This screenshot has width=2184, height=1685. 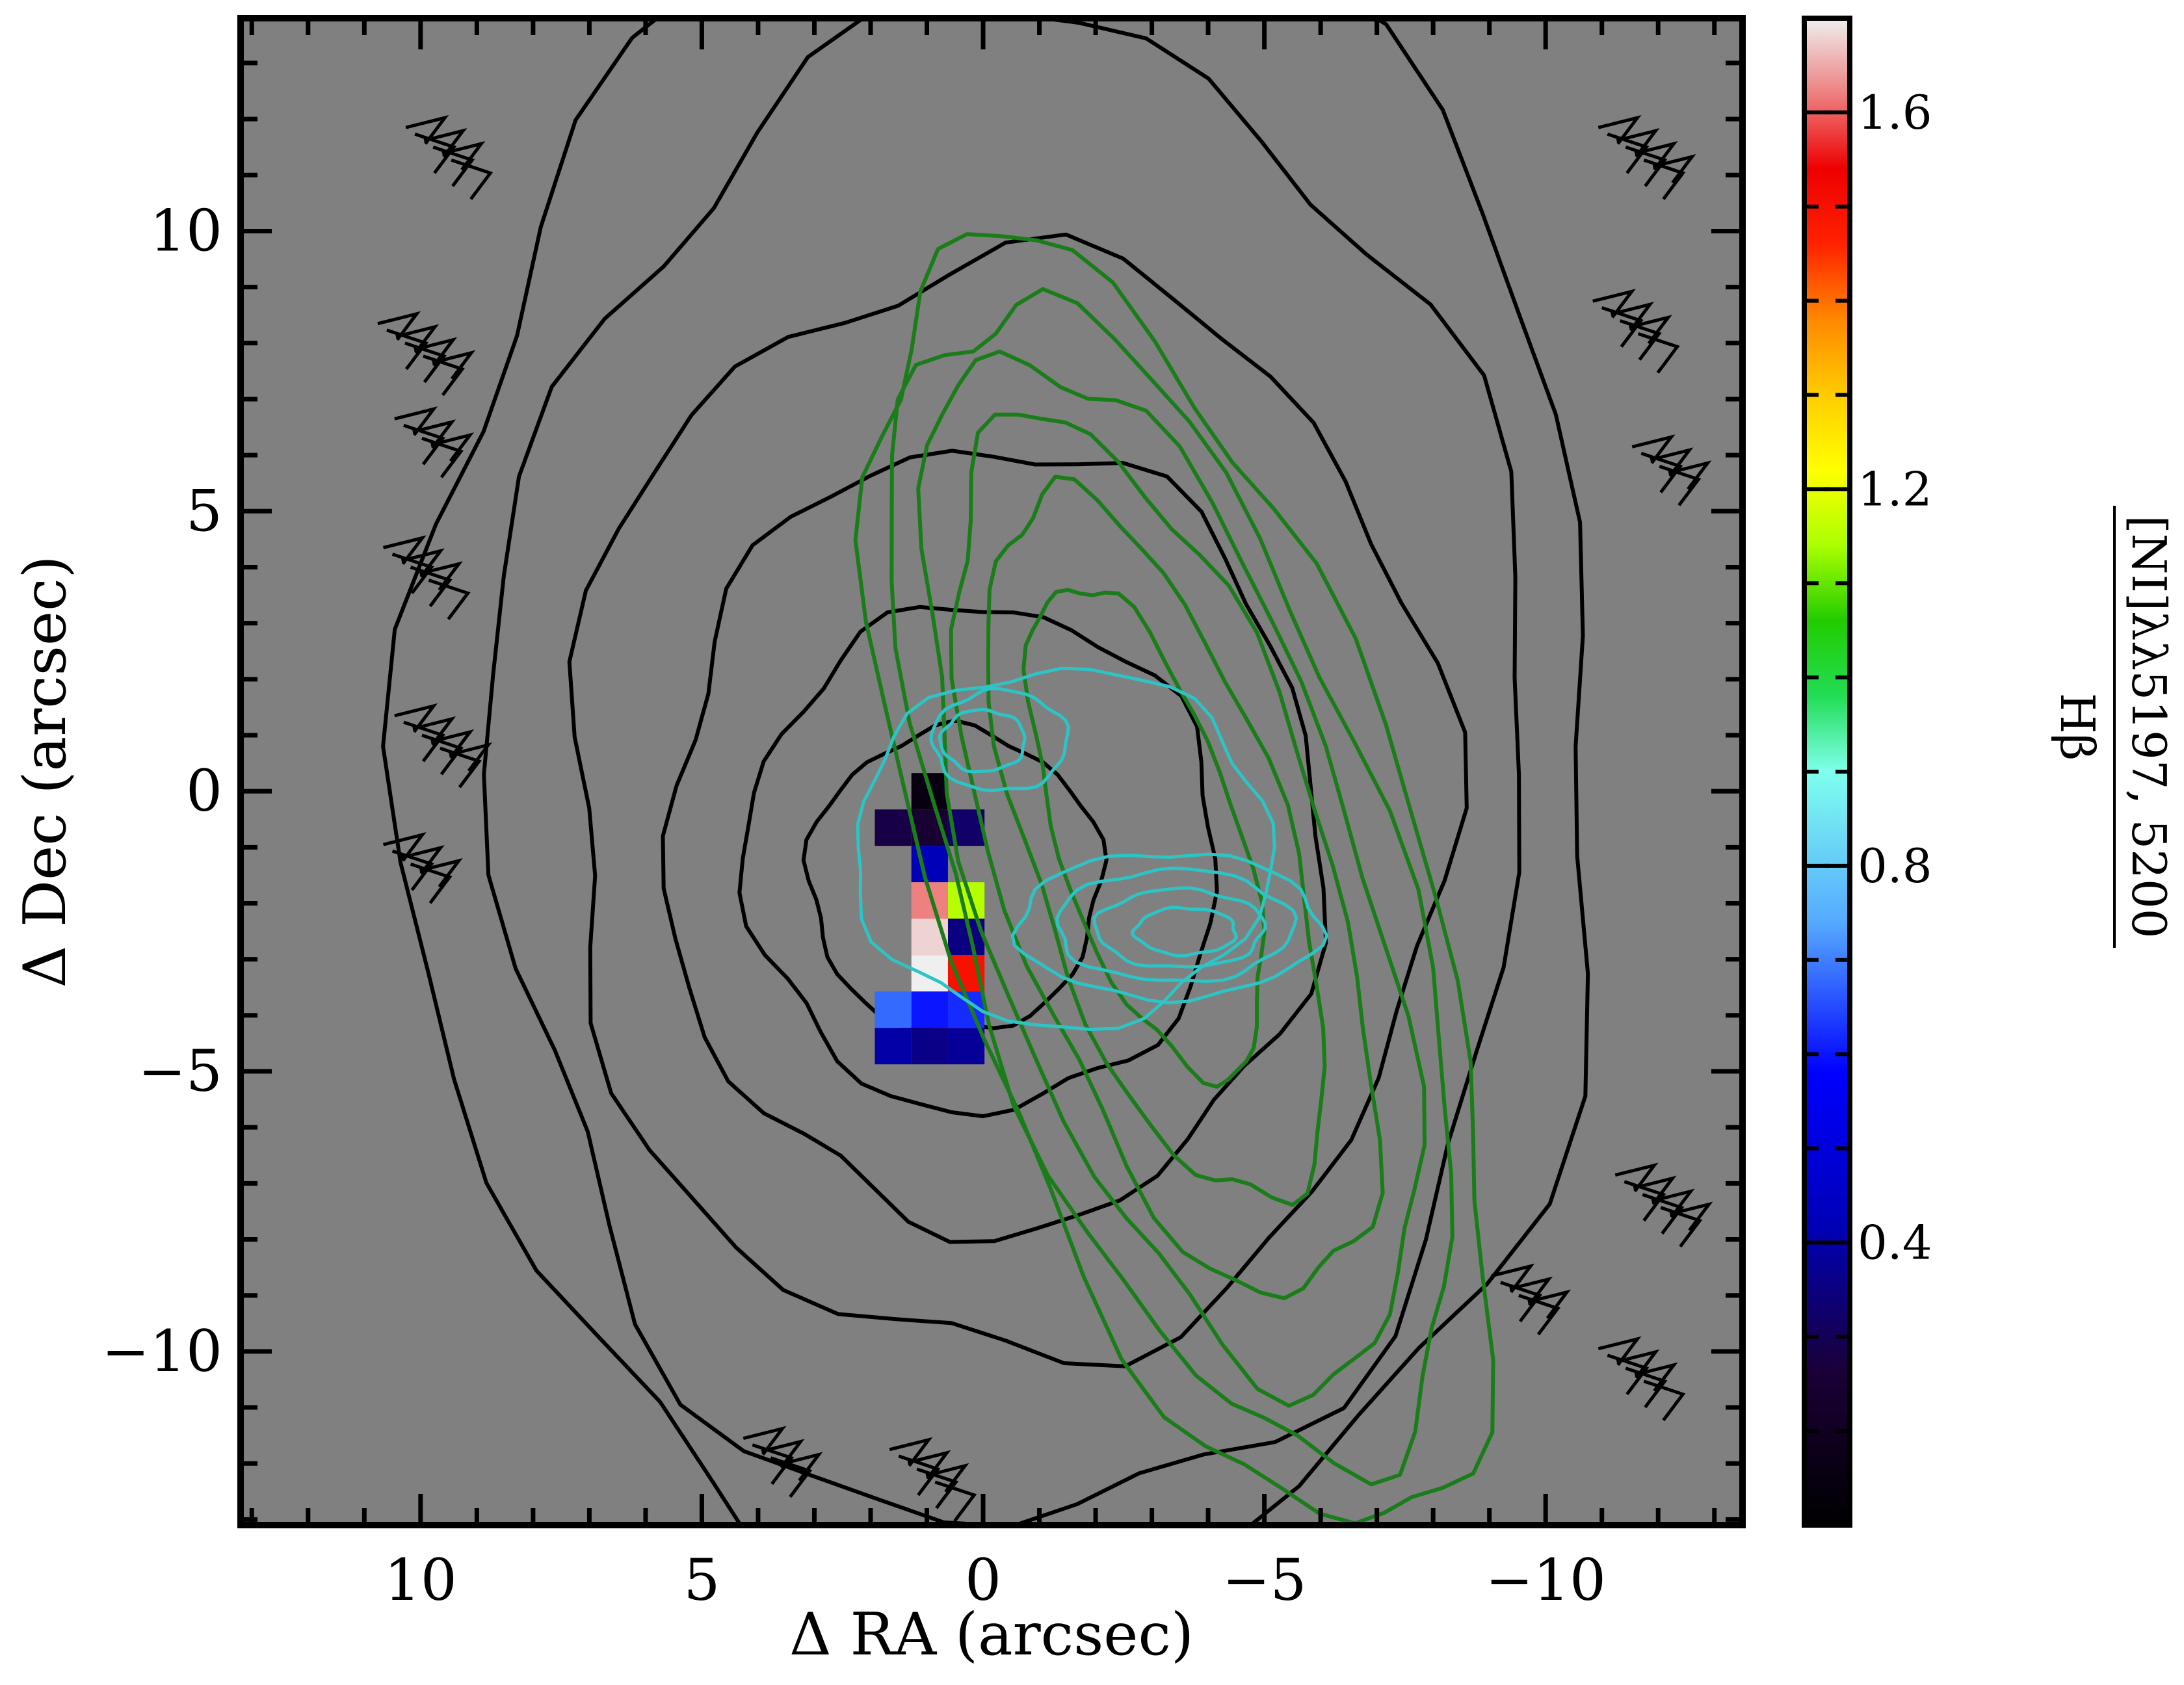 I want to click on y-tick-label: 0, so click(x=204, y=790).